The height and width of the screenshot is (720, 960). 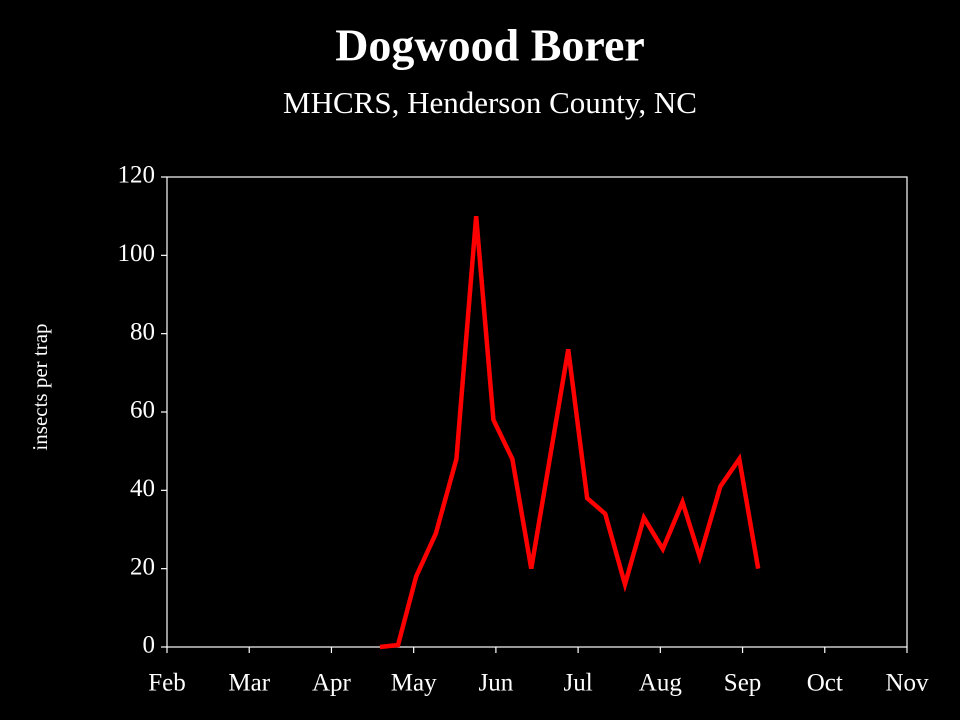 What do you see at coordinates (249, 683) in the screenshot?
I see `x-tick-label: Mar` at bounding box center [249, 683].